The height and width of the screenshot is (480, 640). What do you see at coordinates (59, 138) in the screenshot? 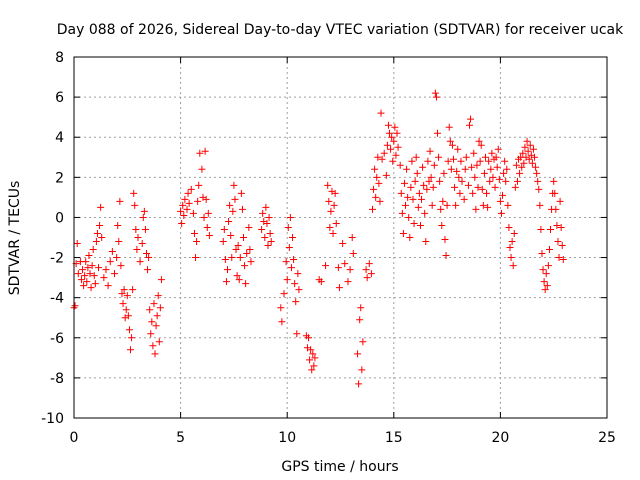
I see `y-tick-label: 4` at bounding box center [59, 138].